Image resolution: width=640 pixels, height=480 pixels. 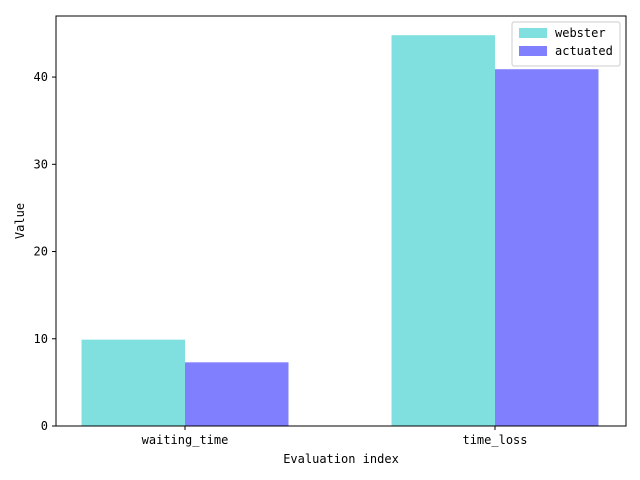 I want to click on legend: webster actuated, so click(x=566, y=44).